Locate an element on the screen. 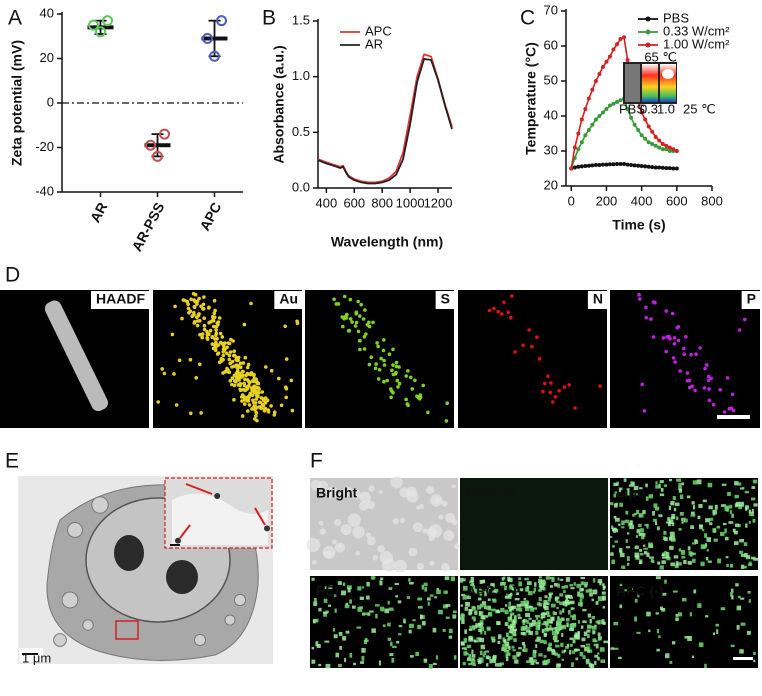 This screenshot has width=762, height=696. fluor-label: Control is located at coordinates (491, 493).